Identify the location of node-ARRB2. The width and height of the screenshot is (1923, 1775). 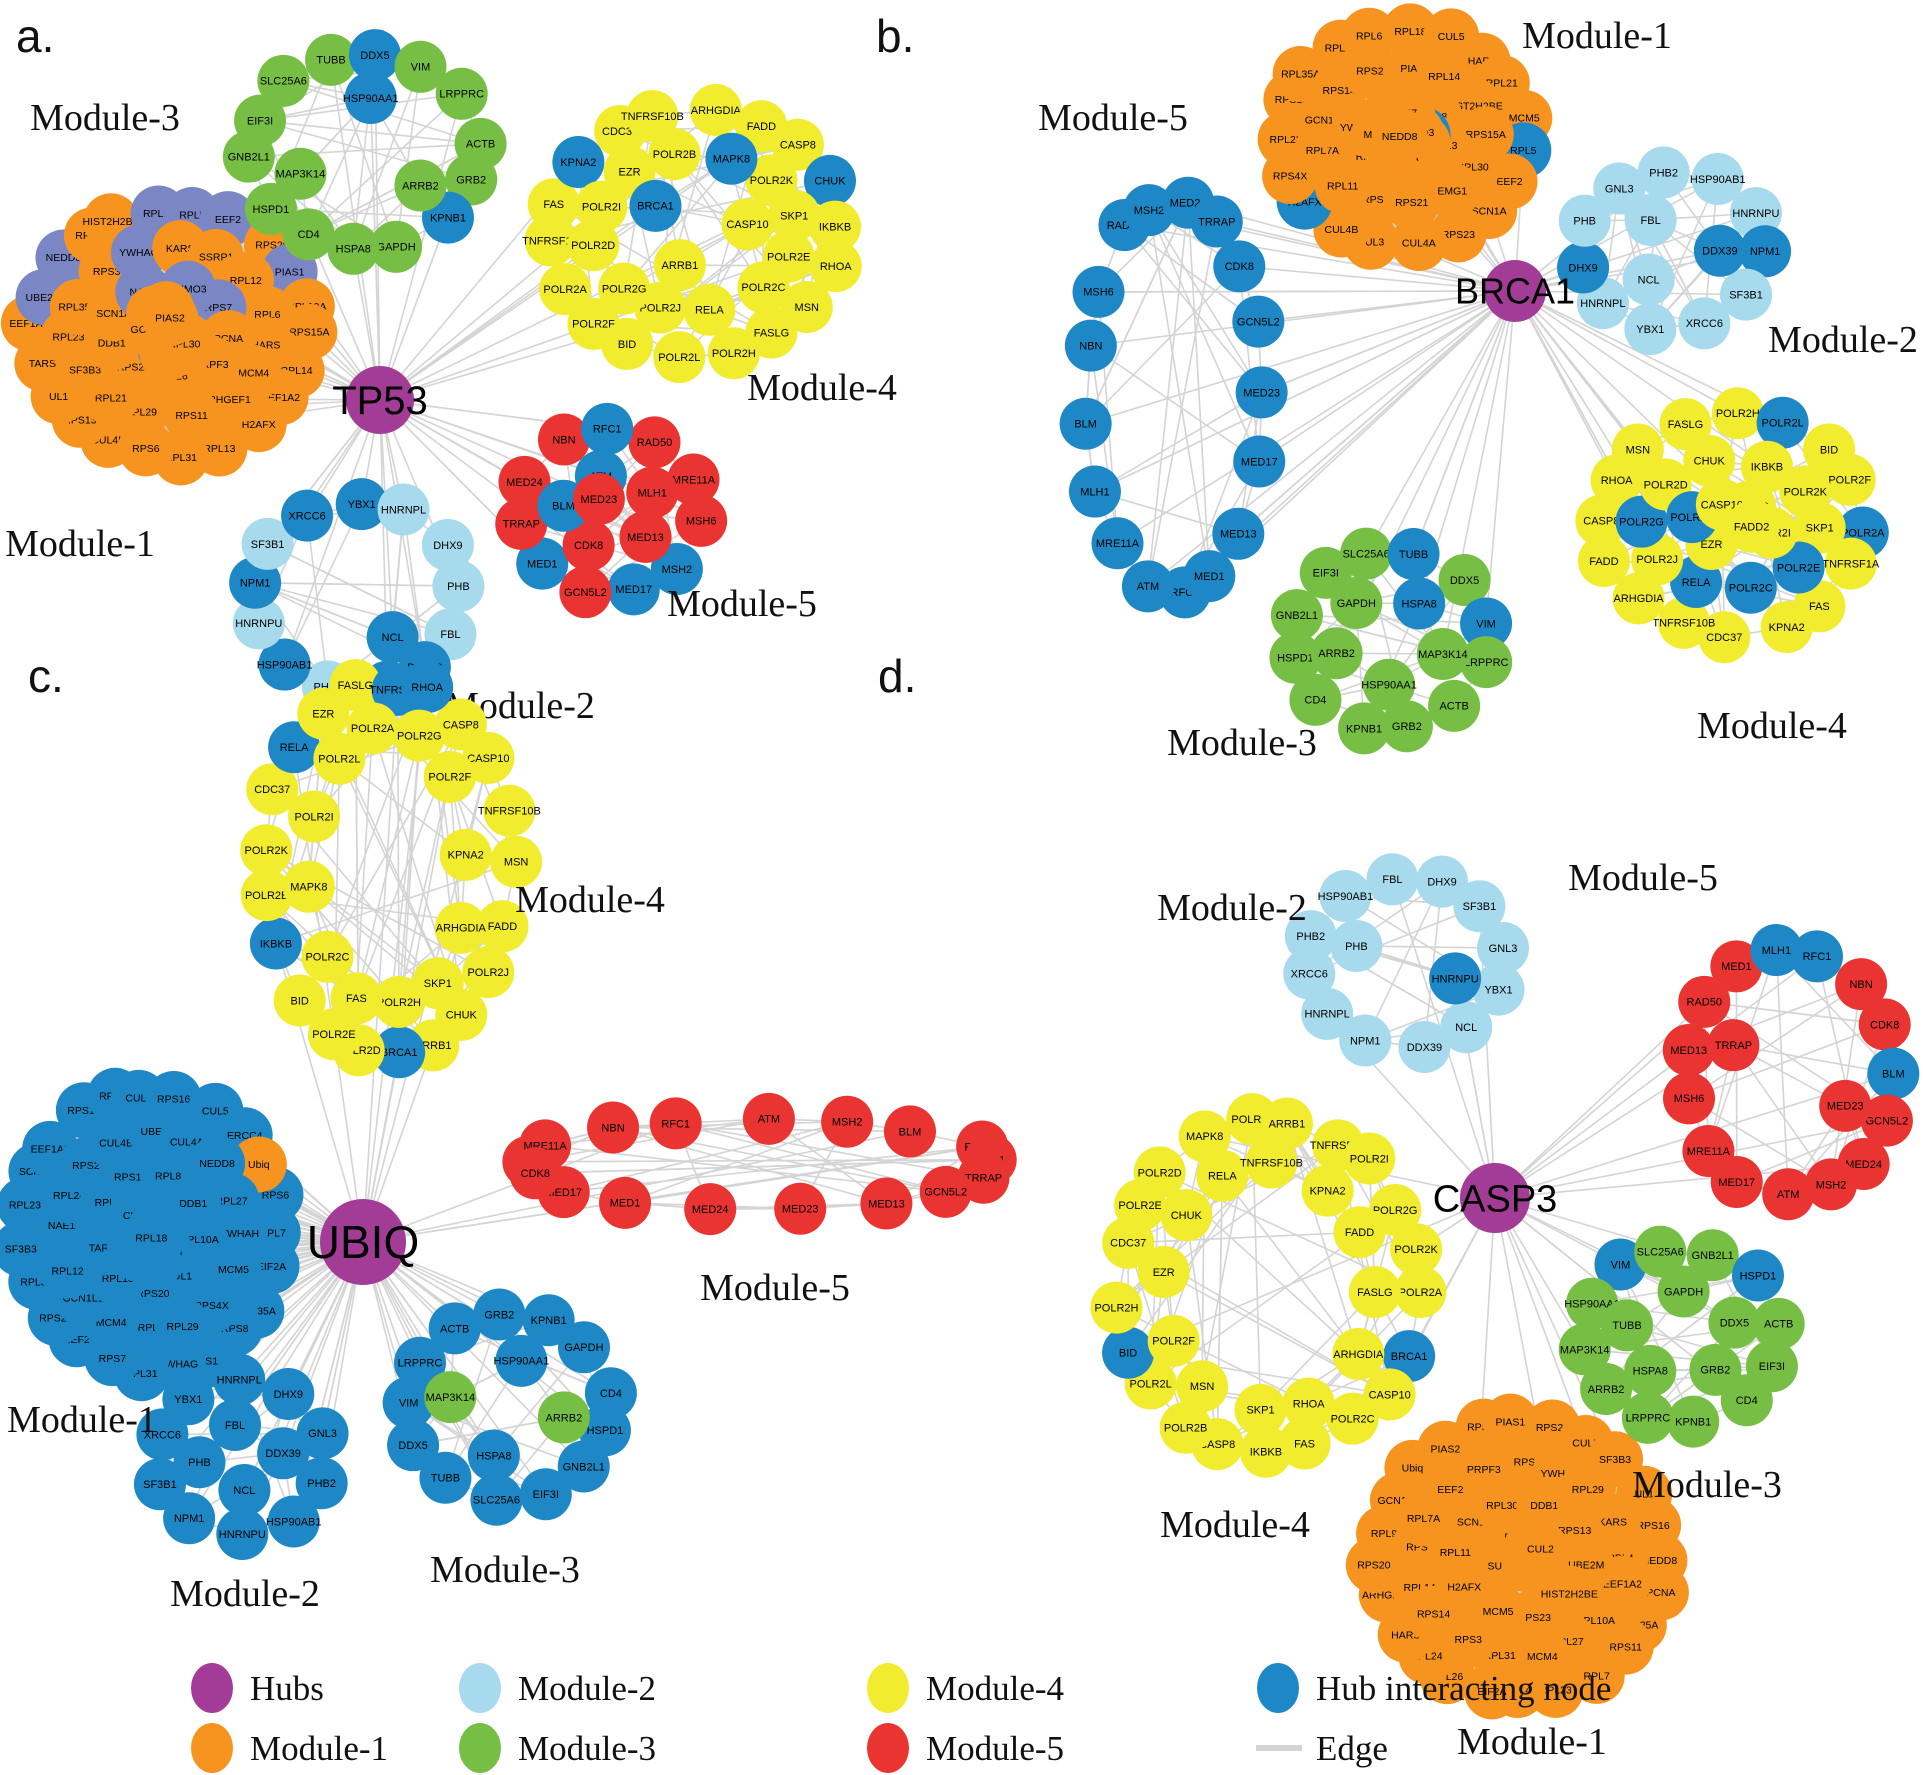
(1606, 1389).